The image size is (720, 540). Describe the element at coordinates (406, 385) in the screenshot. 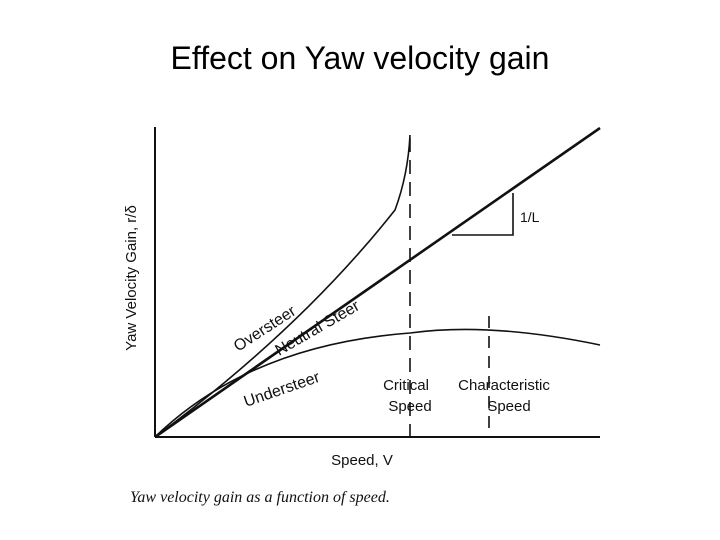

I see `critical-speed-label-line1: Critical` at that location.